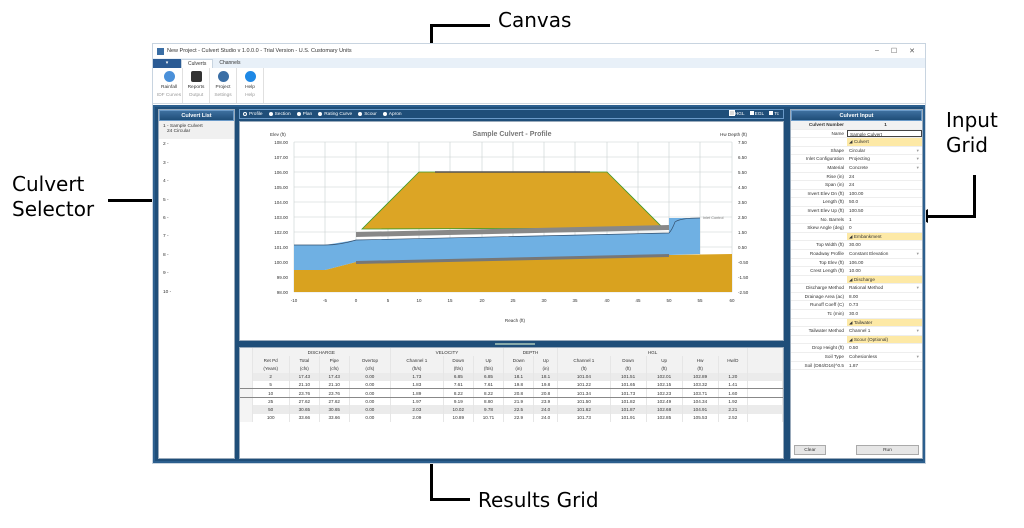 The image size is (1024, 528). I want to click on culvert-item-5: 5 -, so click(166, 200).